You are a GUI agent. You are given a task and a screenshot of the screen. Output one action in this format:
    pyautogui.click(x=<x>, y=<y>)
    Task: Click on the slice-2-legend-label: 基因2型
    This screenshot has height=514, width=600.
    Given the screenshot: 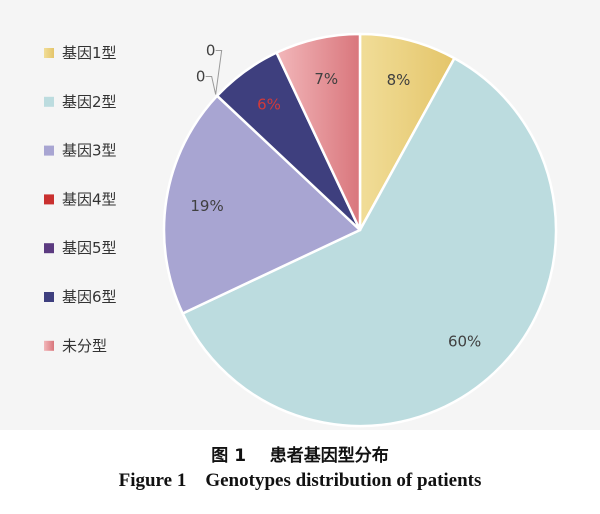 What is the action you would take?
    pyautogui.click(x=89, y=102)
    